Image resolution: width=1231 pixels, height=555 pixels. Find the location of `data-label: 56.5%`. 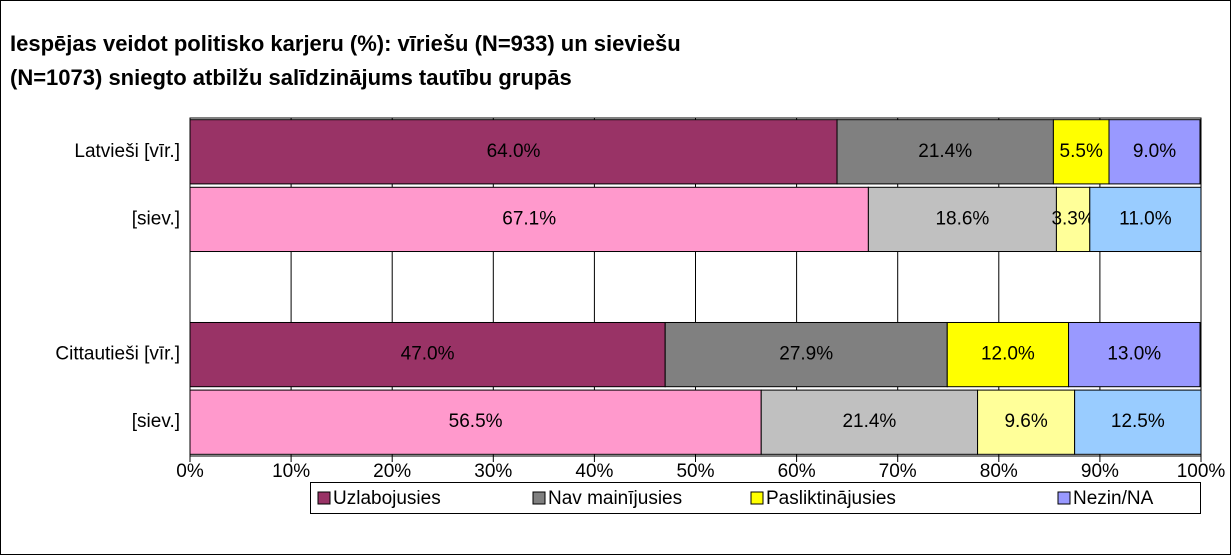

data-label: 56.5% is located at coordinates (476, 421).